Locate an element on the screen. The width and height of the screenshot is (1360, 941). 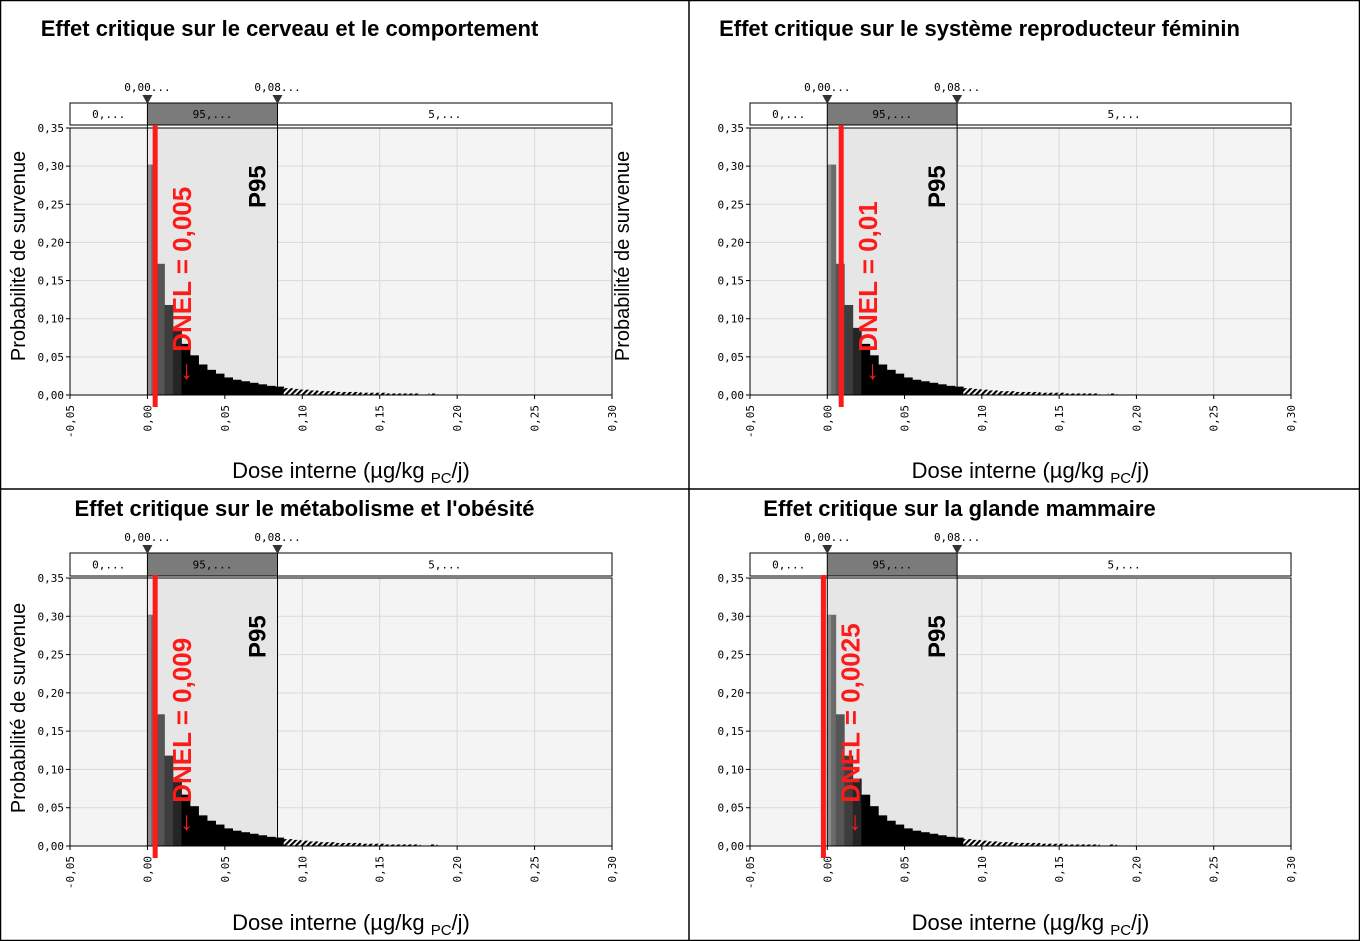
dnel-label-text: DNEL = 0,01 is located at coordinates (868, 276).